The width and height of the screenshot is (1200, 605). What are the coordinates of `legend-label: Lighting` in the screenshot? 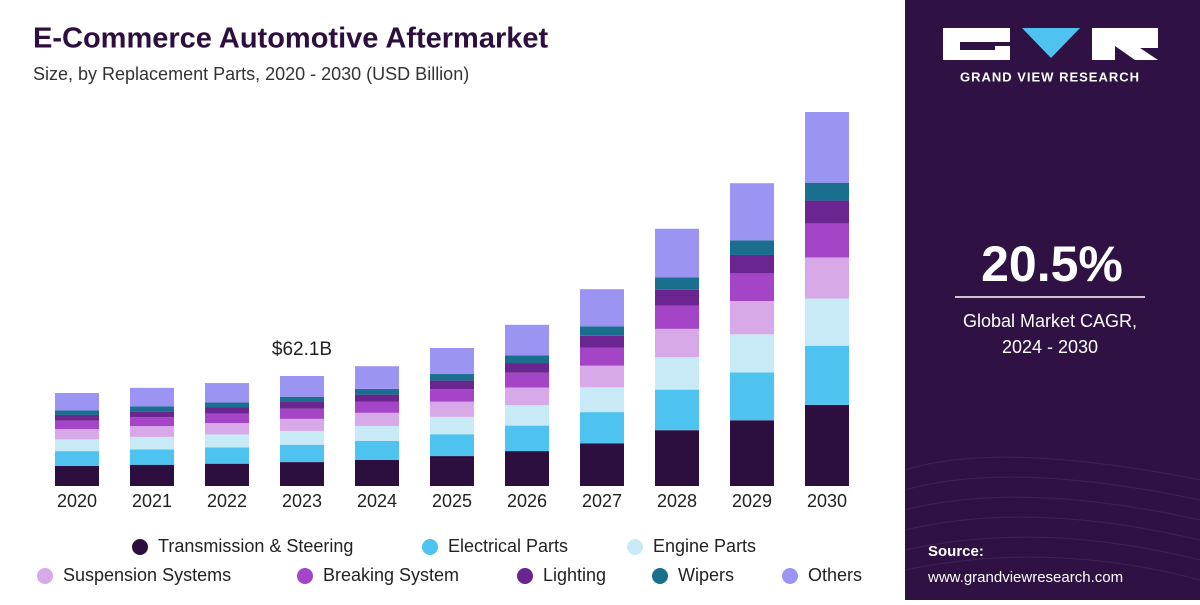 It's located at (574, 575).